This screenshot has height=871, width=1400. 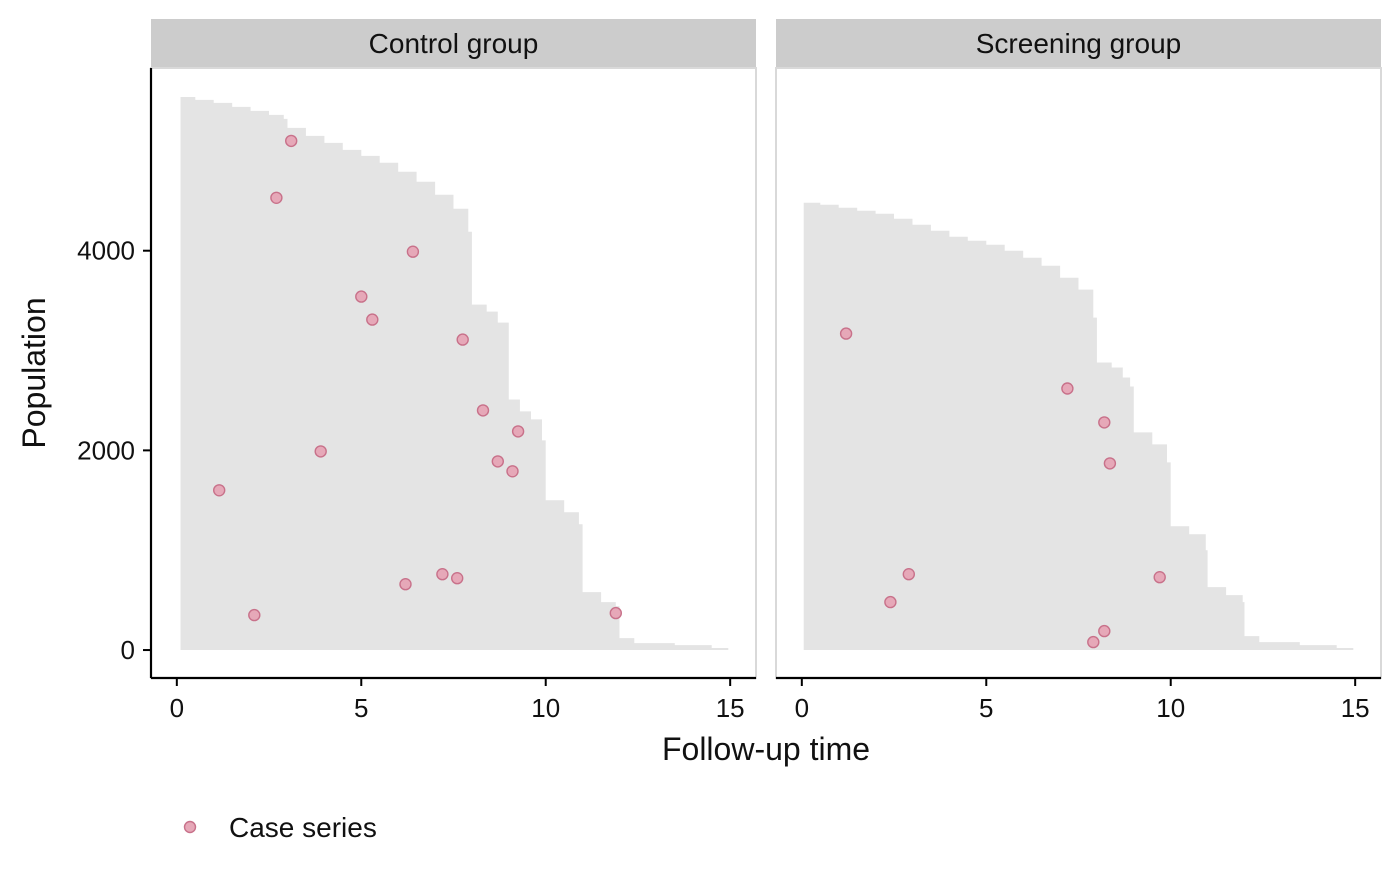 What do you see at coordinates (128, 650) in the screenshot?
I see `y-tick-label: 0` at bounding box center [128, 650].